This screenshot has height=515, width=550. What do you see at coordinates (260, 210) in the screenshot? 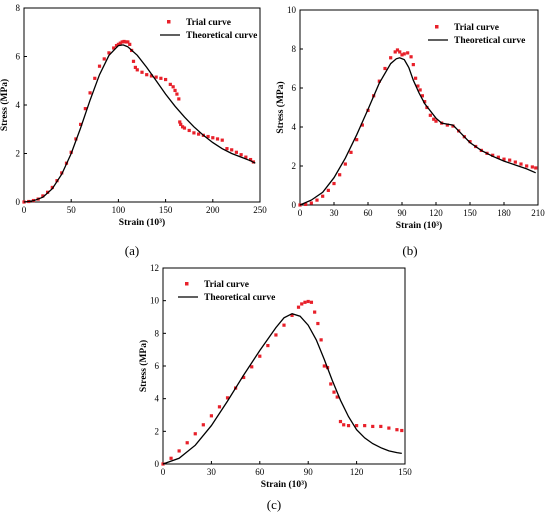
I see `x-tick-label: 250` at bounding box center [260, 210].